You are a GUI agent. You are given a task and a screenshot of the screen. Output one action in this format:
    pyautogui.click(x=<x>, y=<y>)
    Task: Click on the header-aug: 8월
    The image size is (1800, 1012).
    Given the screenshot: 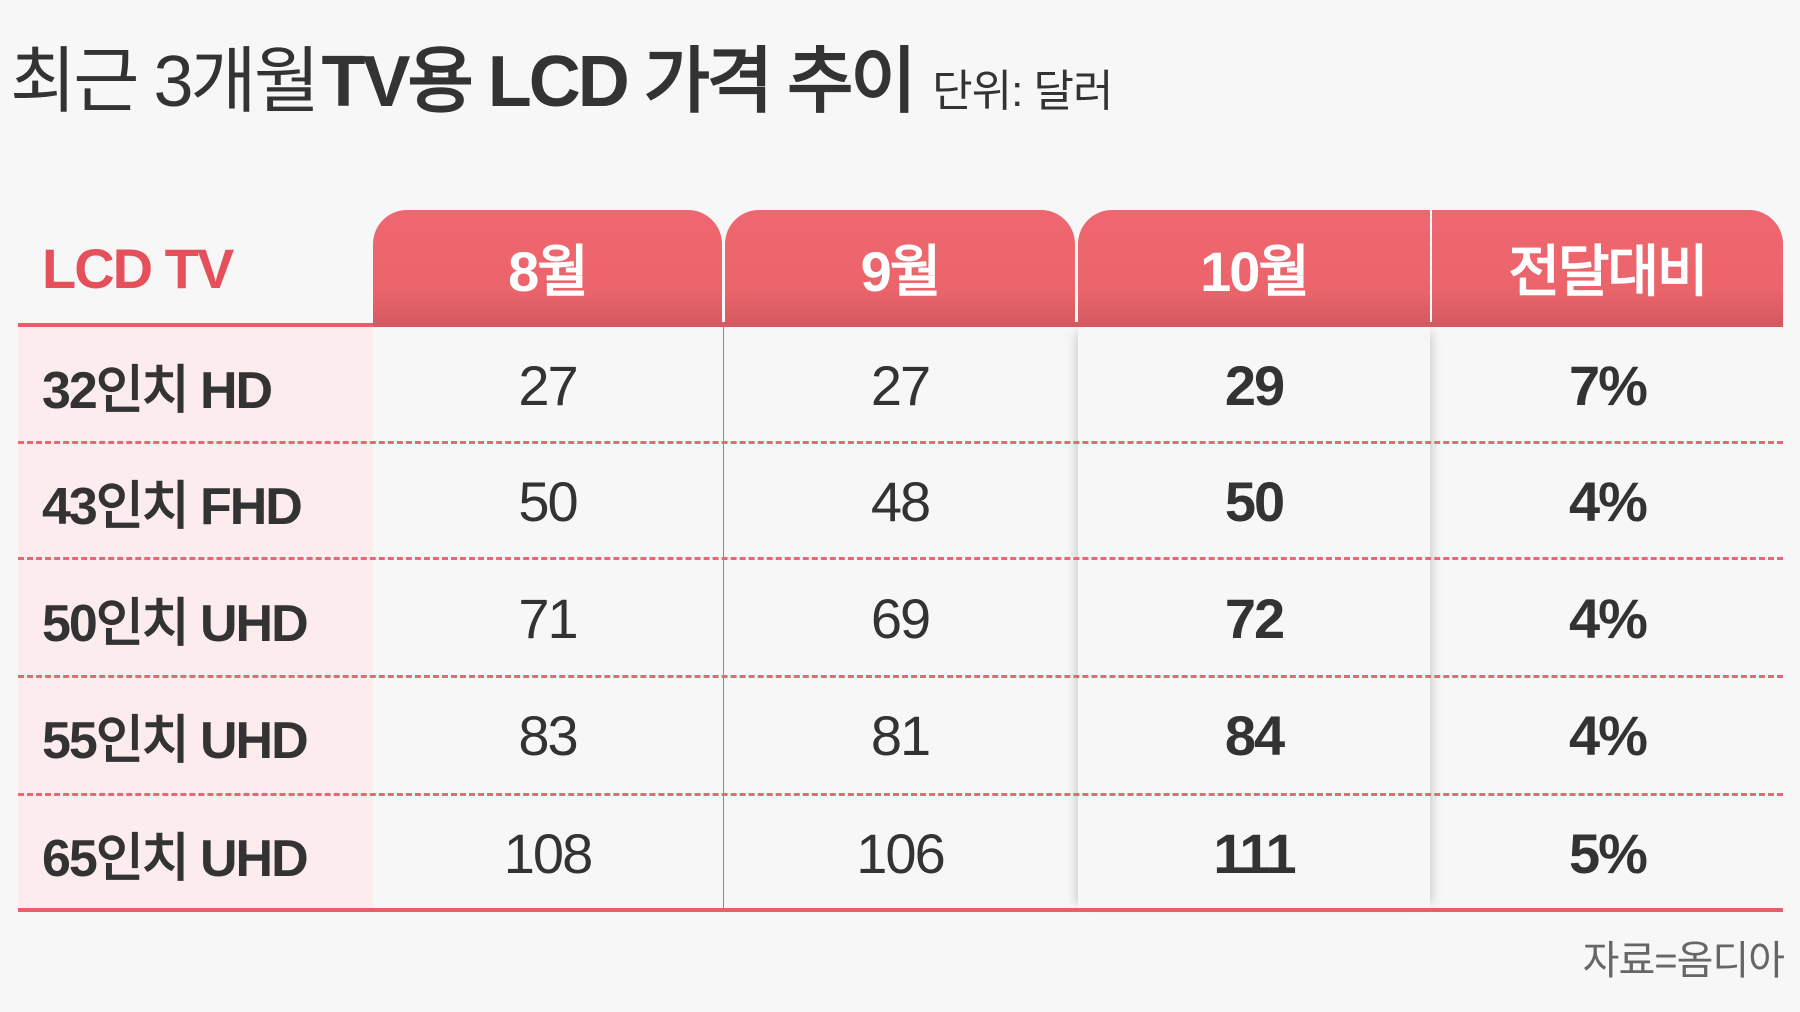 What is the action you would take?
    pyautogui.click(x=547, y=267)
    